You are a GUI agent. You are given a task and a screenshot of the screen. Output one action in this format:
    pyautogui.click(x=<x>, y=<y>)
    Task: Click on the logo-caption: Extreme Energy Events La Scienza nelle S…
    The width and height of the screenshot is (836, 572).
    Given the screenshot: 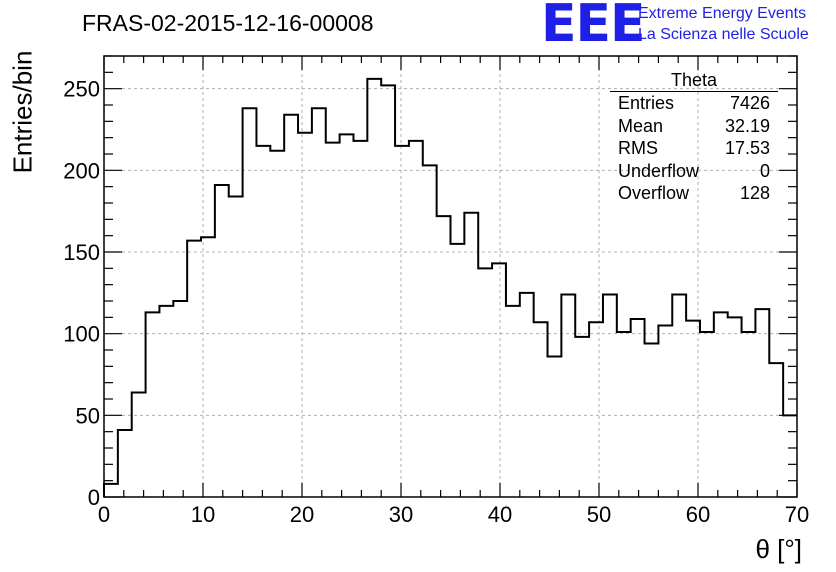 What is the action you would take?
    pyautogui.click(x=723, y=24)
    